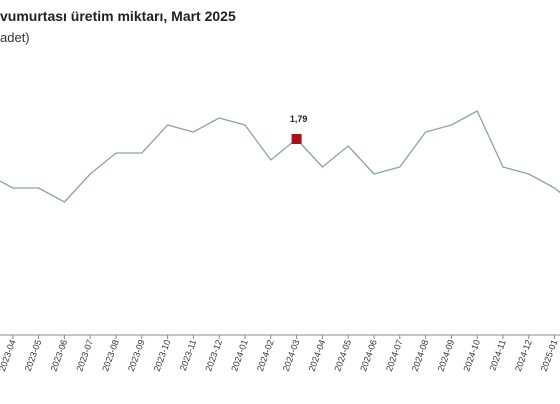 Image resolution: width=560 pixels, height=404 pixels. What do you see at coordinates (59, 355) in the screenshot?
I see `x-tick-label: 2023-06` at bounding box center [59, 355].